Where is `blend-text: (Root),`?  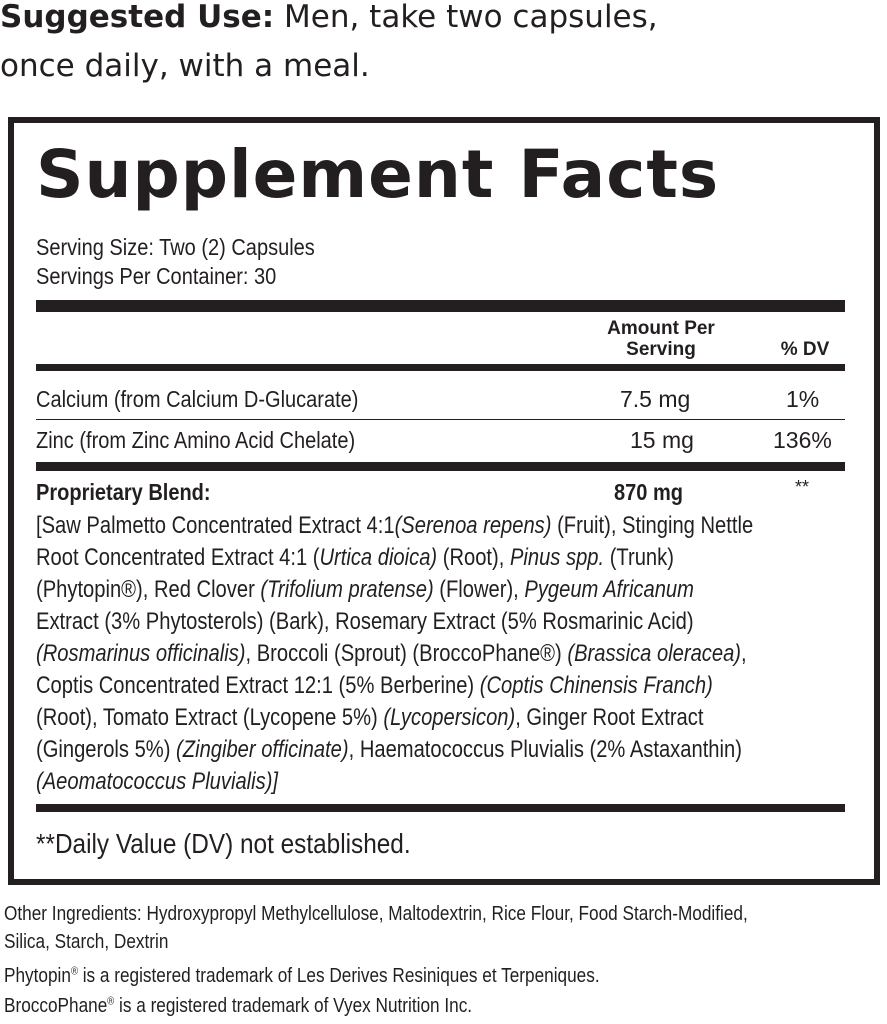 blend-text: (Root), is located at coordinates (473, 557).